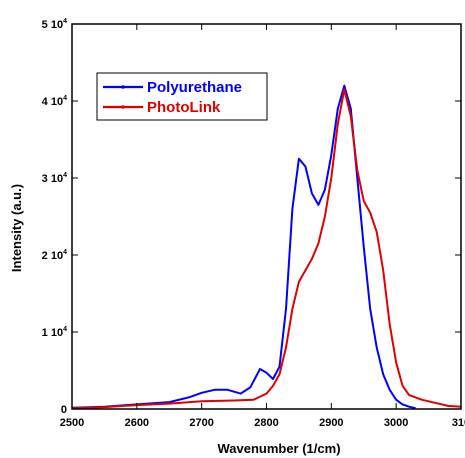 The image size is (465, 458). Describe the element at coordinates (64, 410) in the screenshot. I see `y-tick-label: 0` at that location.